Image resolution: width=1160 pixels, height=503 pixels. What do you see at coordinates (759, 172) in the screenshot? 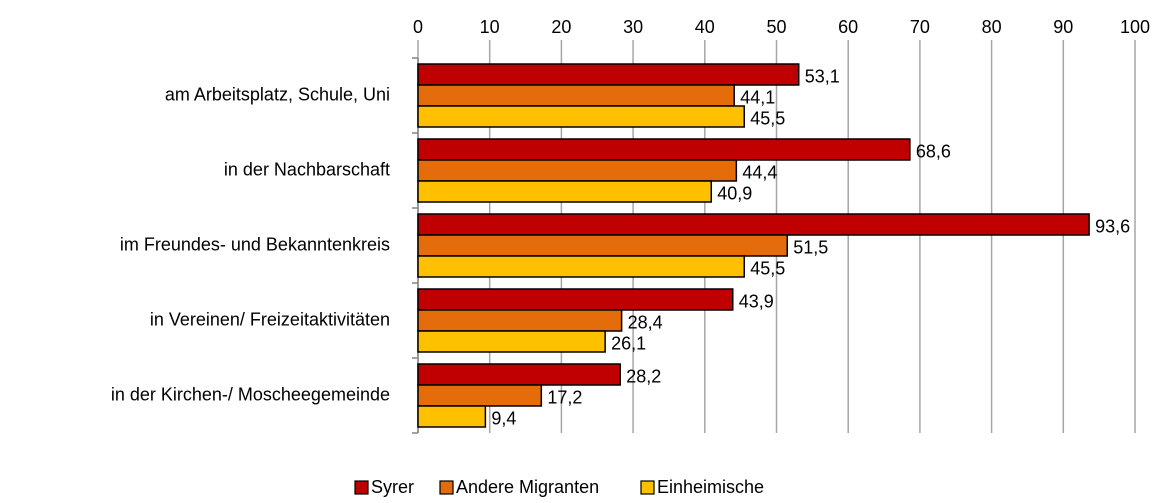
I see `value-label: 44,4` at bounding box center [759, 172].